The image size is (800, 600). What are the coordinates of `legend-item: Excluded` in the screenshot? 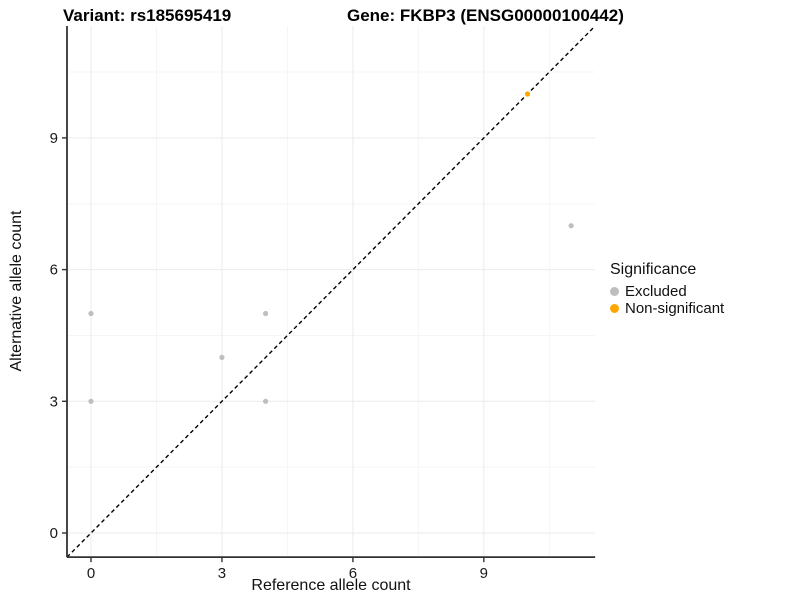 It's located at (667, 291).